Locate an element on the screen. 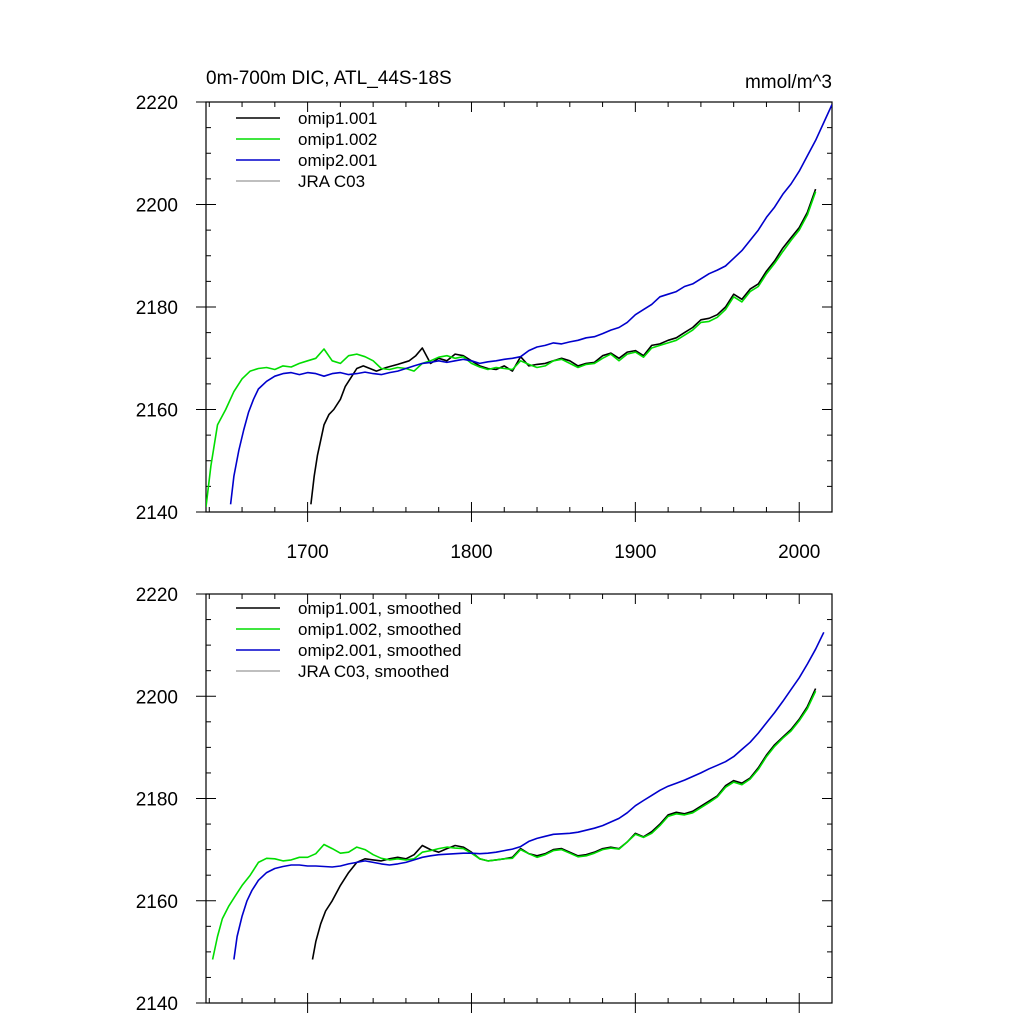  legend-label: omip1.001 is located at coordinates (337, 118).